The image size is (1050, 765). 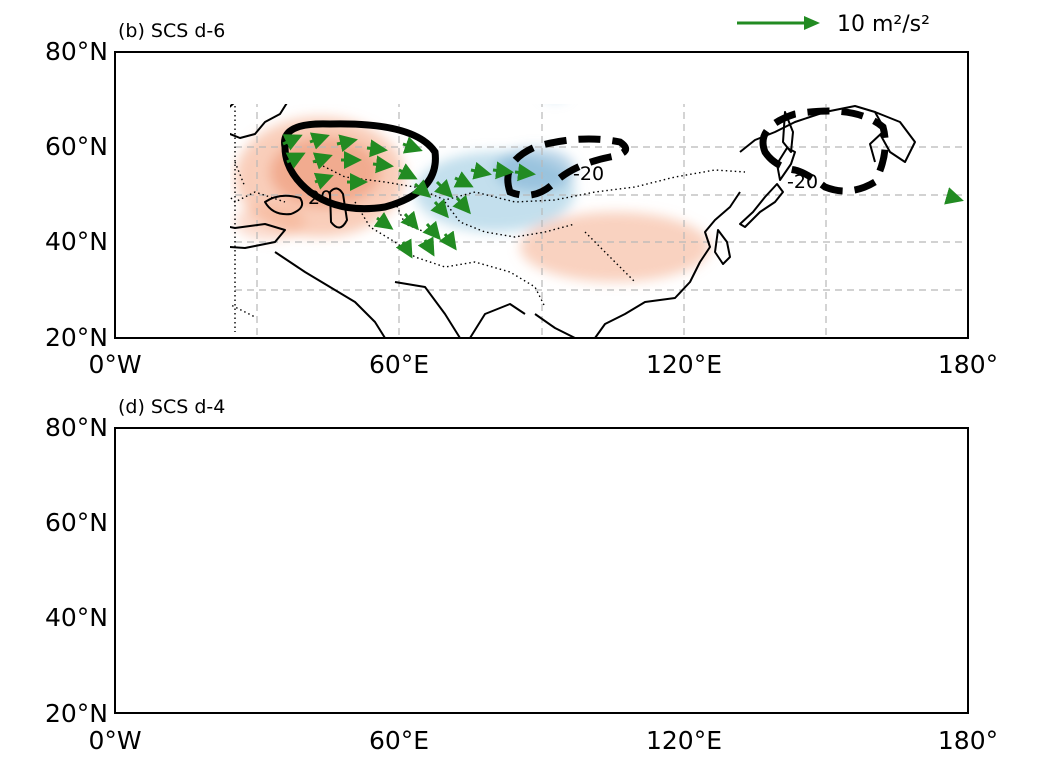 What do you see at coordinates (171, 31) in the screenshot?
I see `panel-title: (b) SCS d-6` at bounding box center [171, 31].